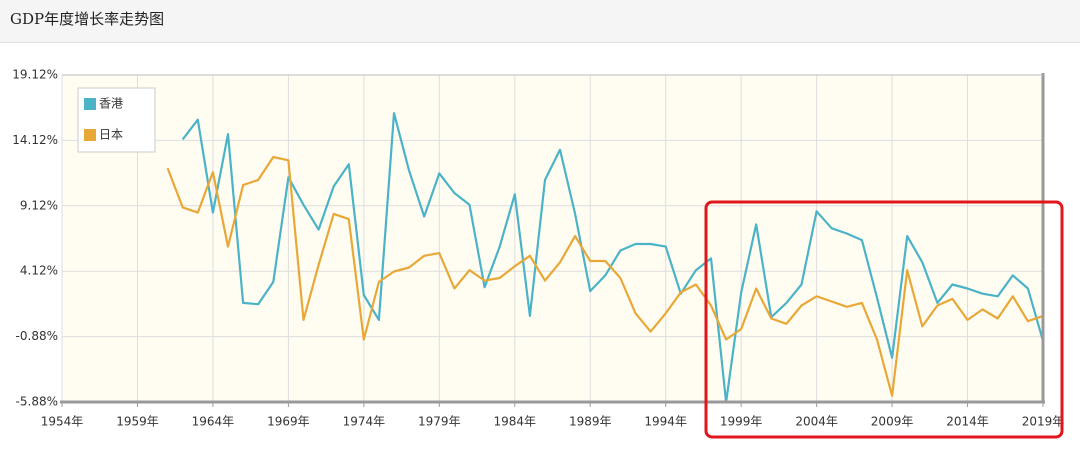 The image size is (1080, 453). What do you see at coordinates (35, 75) in the screenshot?
I see `y-tick-label: 19.12%` at bounding box center [35, 75].